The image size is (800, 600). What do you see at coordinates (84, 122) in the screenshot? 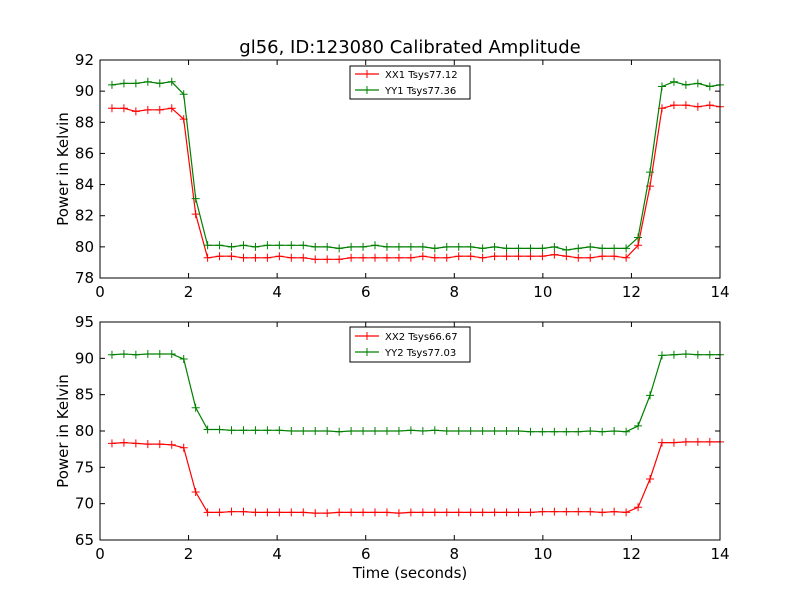
I see `y-tick-label: 88` at bounding box center [84, 122].